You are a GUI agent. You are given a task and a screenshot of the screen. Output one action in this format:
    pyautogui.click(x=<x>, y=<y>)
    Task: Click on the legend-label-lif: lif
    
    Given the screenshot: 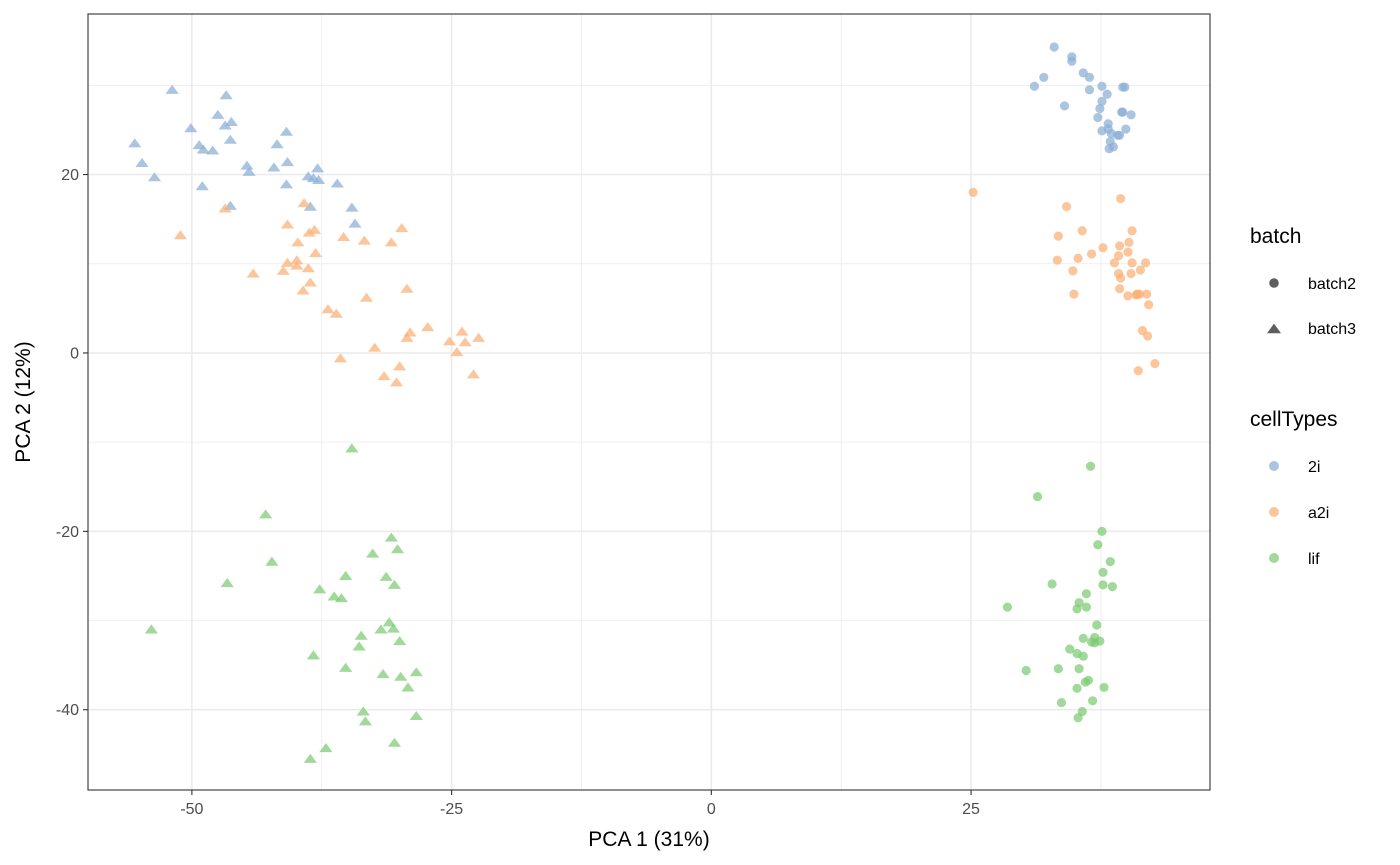 What is the action you would take?
    pyautogui.click(x=1314, y=559)
    